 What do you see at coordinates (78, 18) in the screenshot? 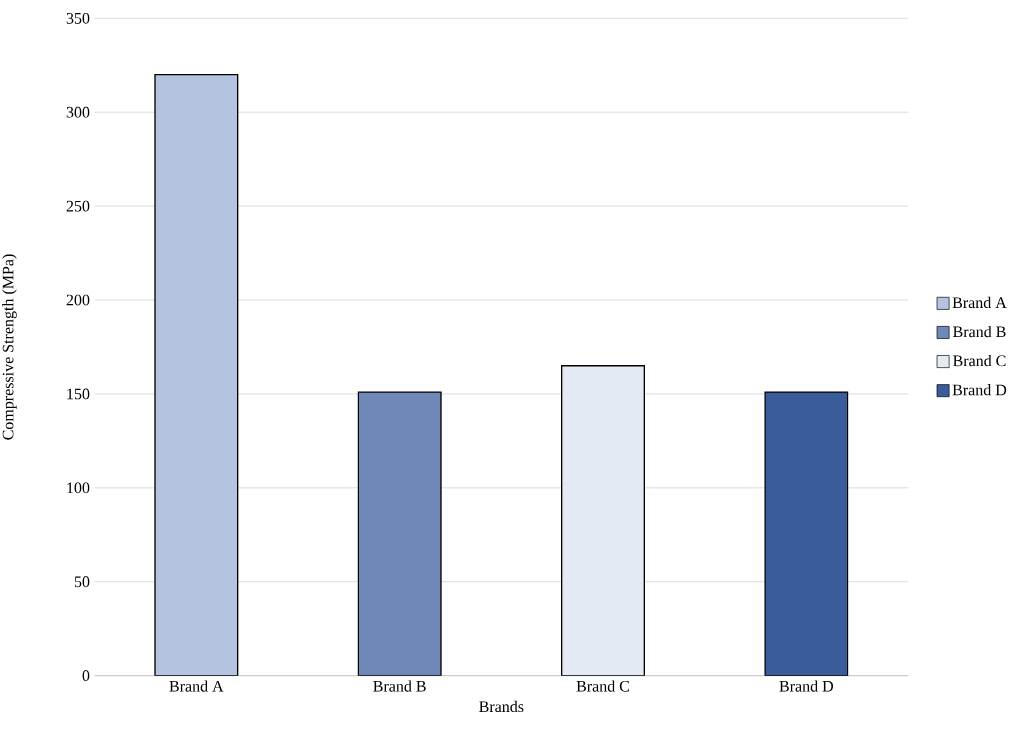
I see `y-tick-label: 350` at bounding box center [78, 18].